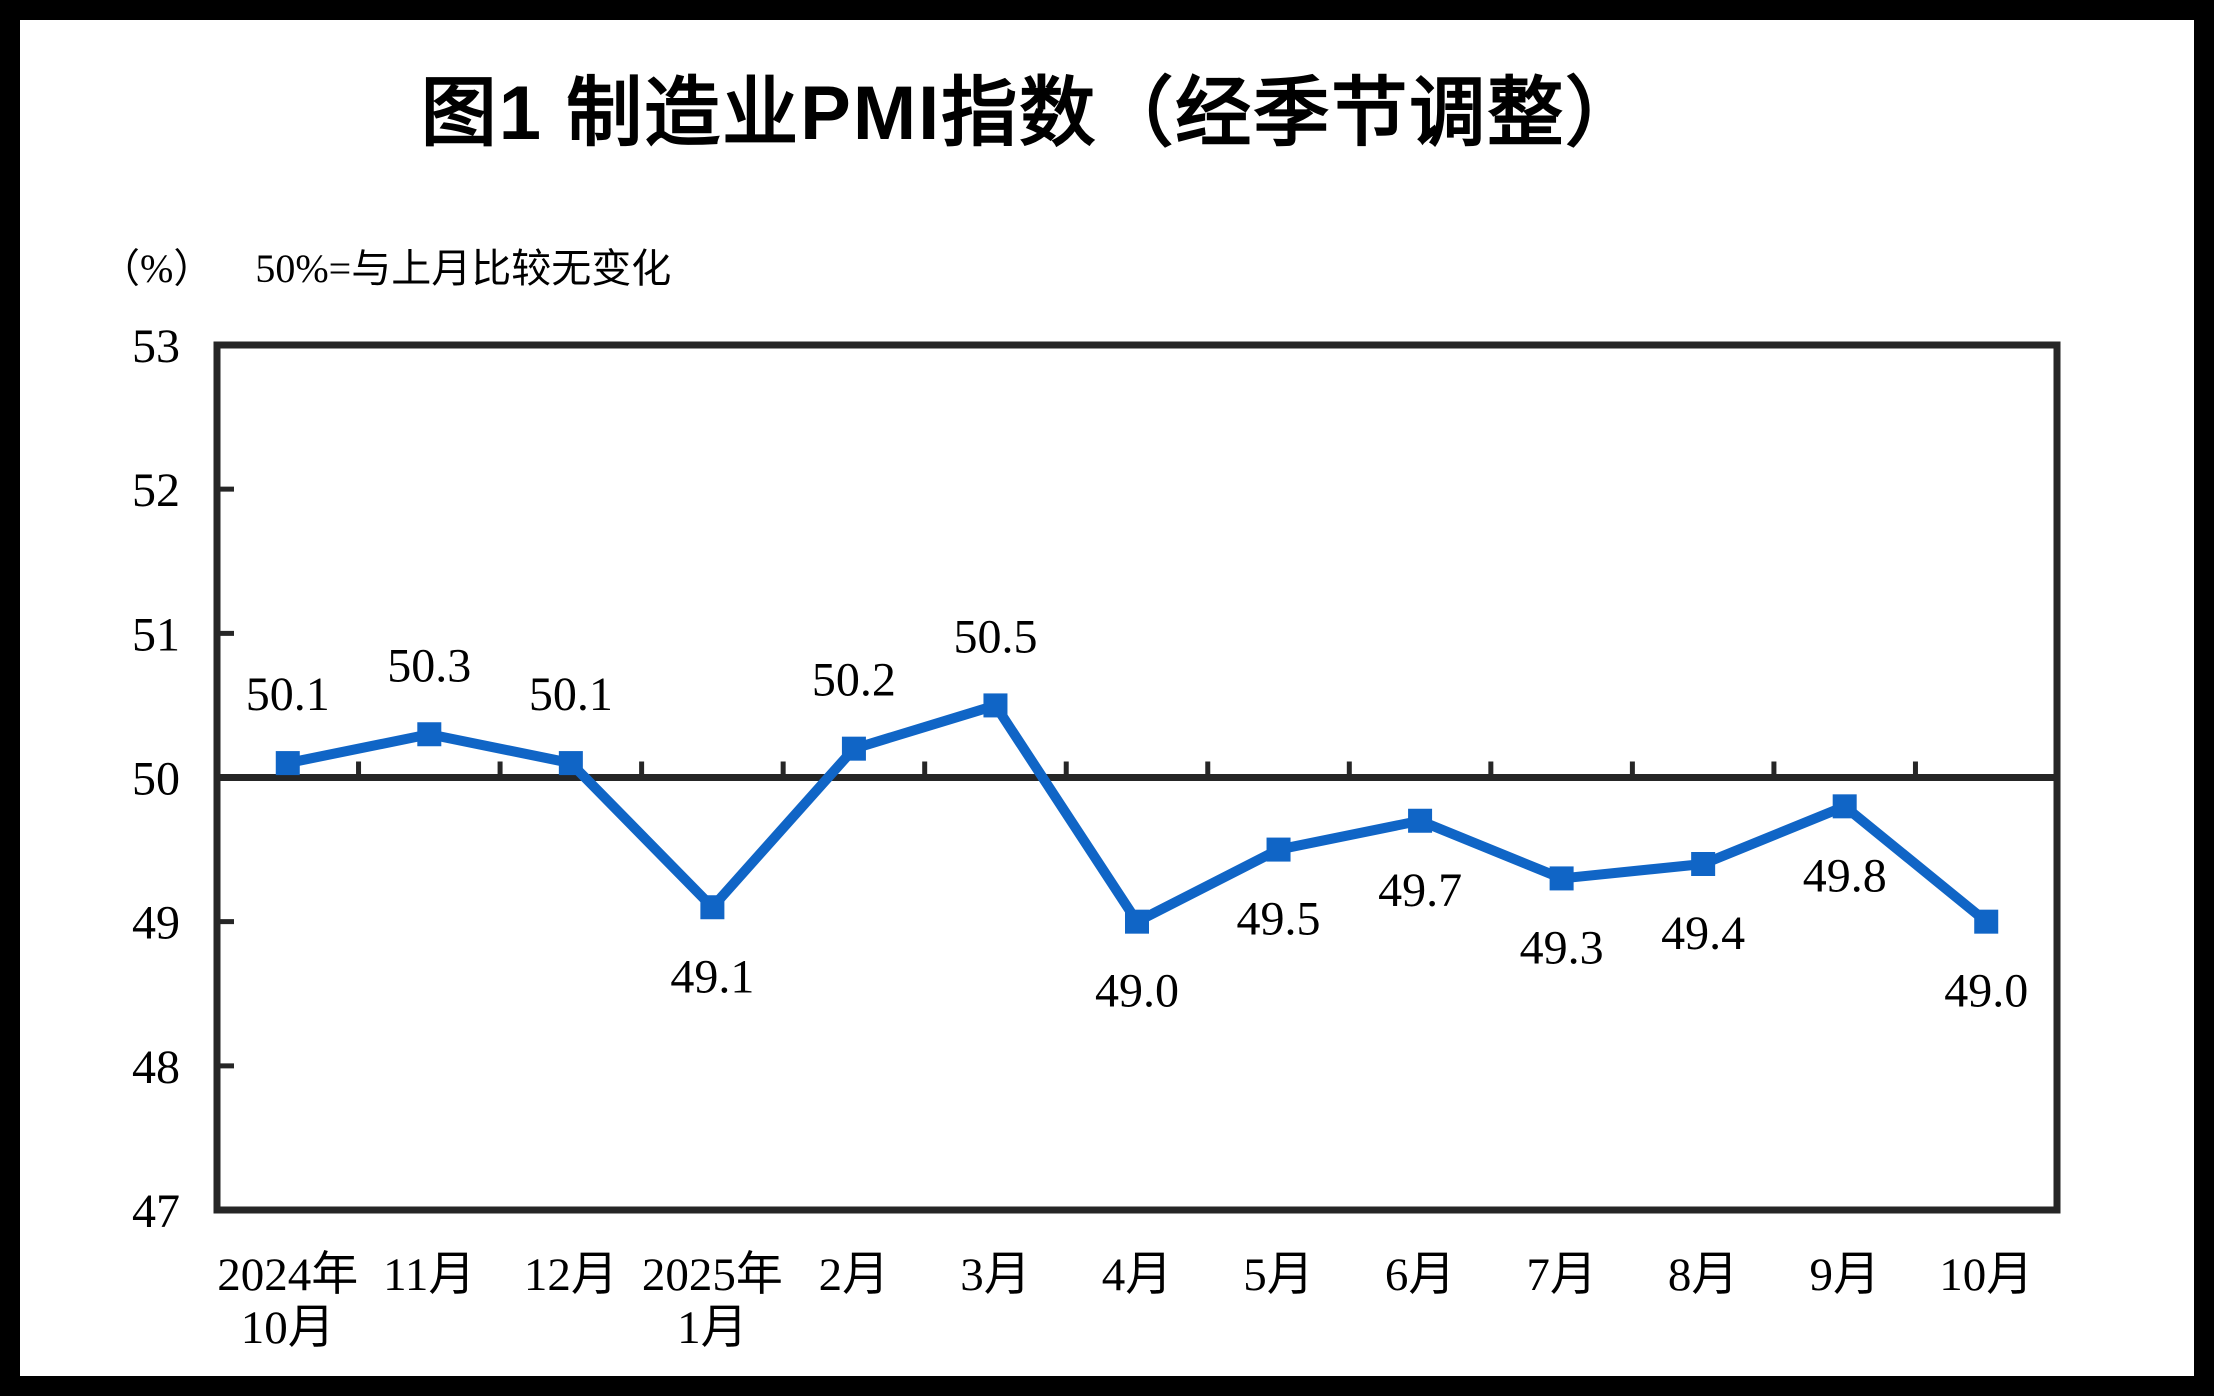 This screenshot has height=1396, width=2214. I want to click on data-point-label: 49.1, so click(712, 976).